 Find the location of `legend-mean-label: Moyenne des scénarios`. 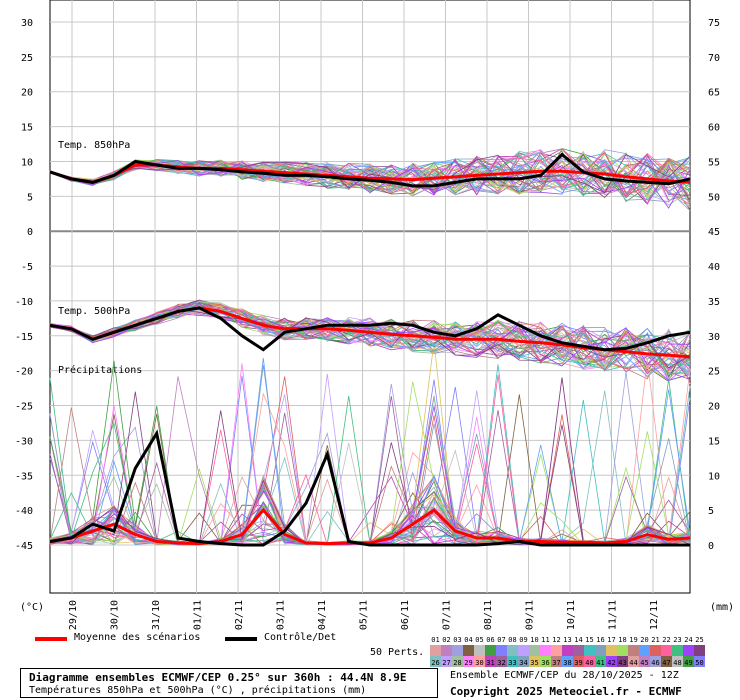

legend-mean-label: Moyenne des scénarios is located at coordinates (137, 637).